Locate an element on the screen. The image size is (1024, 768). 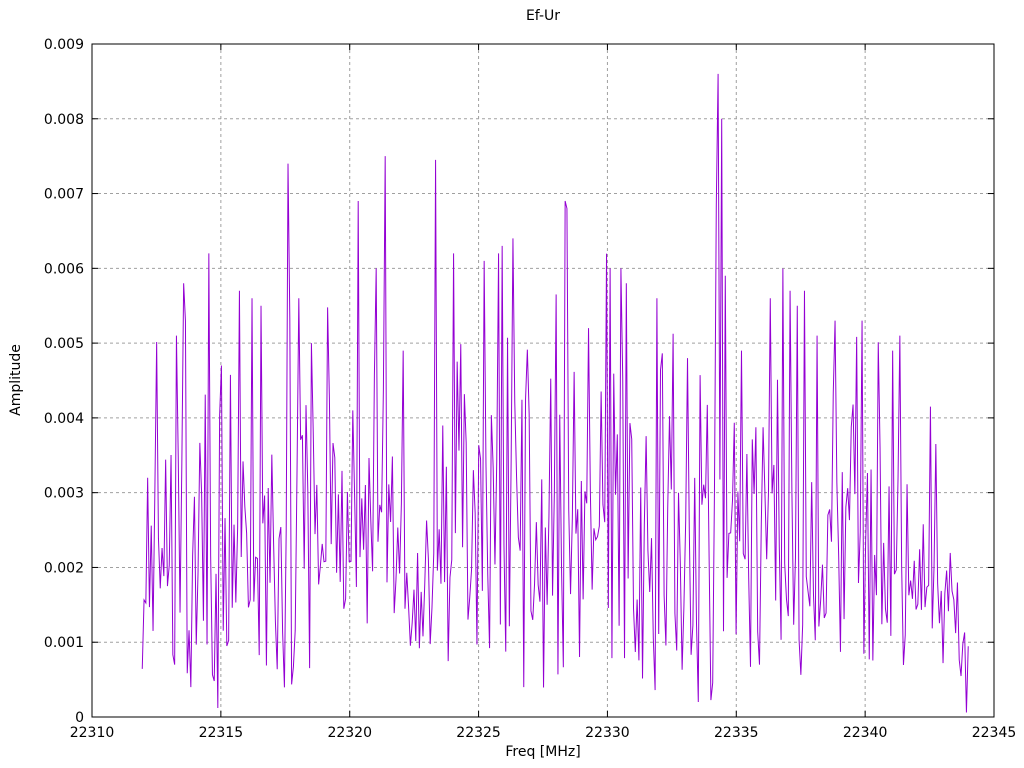
y-tick-label: 0.009 is located at coordinates (64, 45).